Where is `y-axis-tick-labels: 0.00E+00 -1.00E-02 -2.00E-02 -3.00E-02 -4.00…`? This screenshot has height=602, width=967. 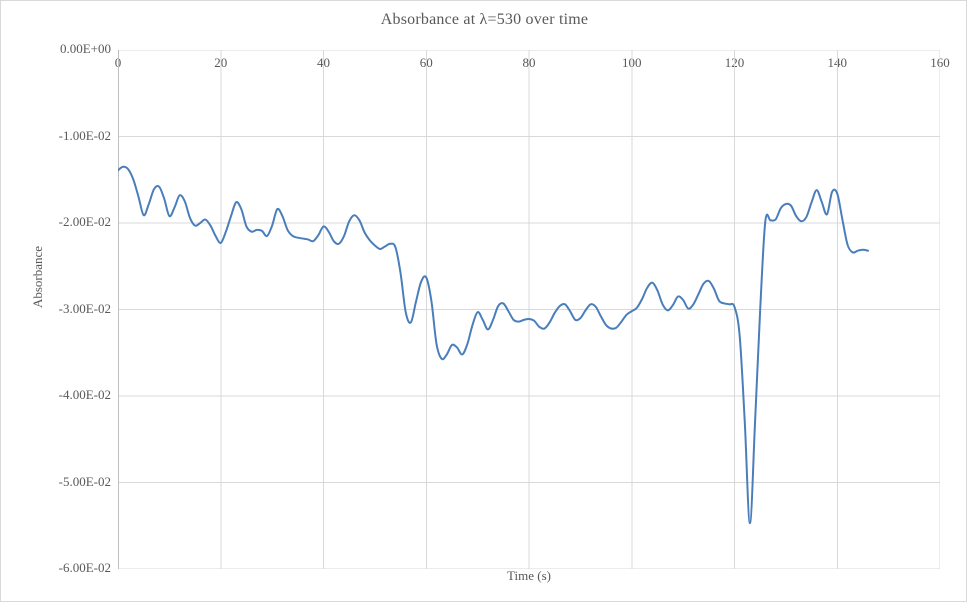
y-axis-tick-labels: 0.00E+00 -1.00E-02 -2.00E-02 -3.00E-02 -4.00… is located at coordinates (59, 301).